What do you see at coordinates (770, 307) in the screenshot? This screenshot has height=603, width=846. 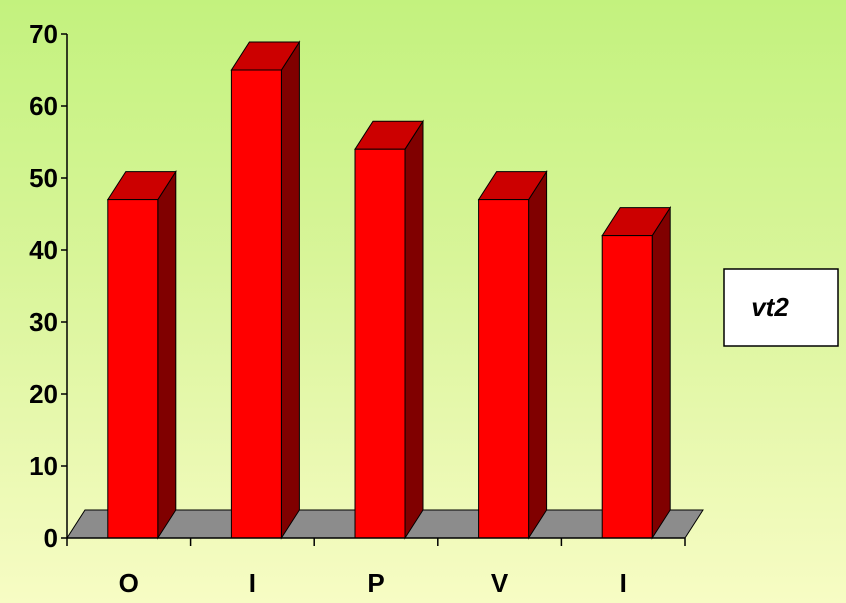 I see `legend-label: vt2` at bounding box center [770, 307].